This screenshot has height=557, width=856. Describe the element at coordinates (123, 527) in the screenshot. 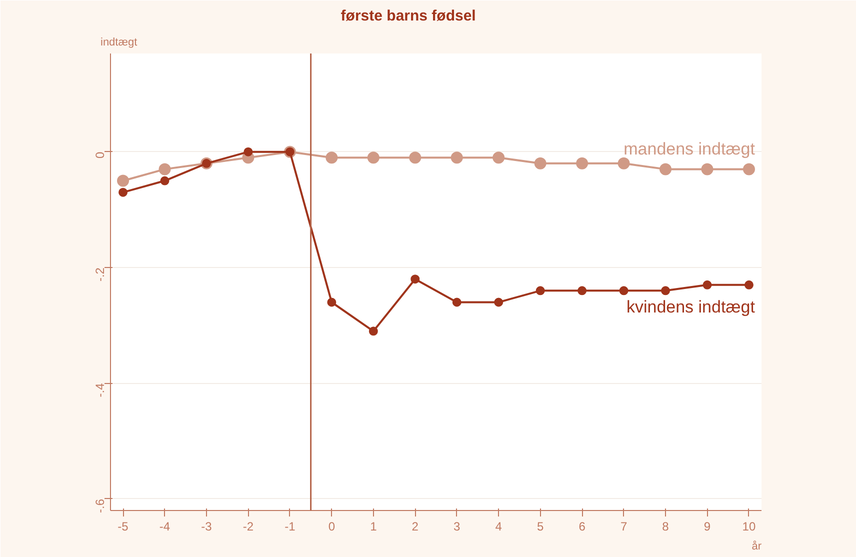

I see `x-tick-label: -5` at that location.